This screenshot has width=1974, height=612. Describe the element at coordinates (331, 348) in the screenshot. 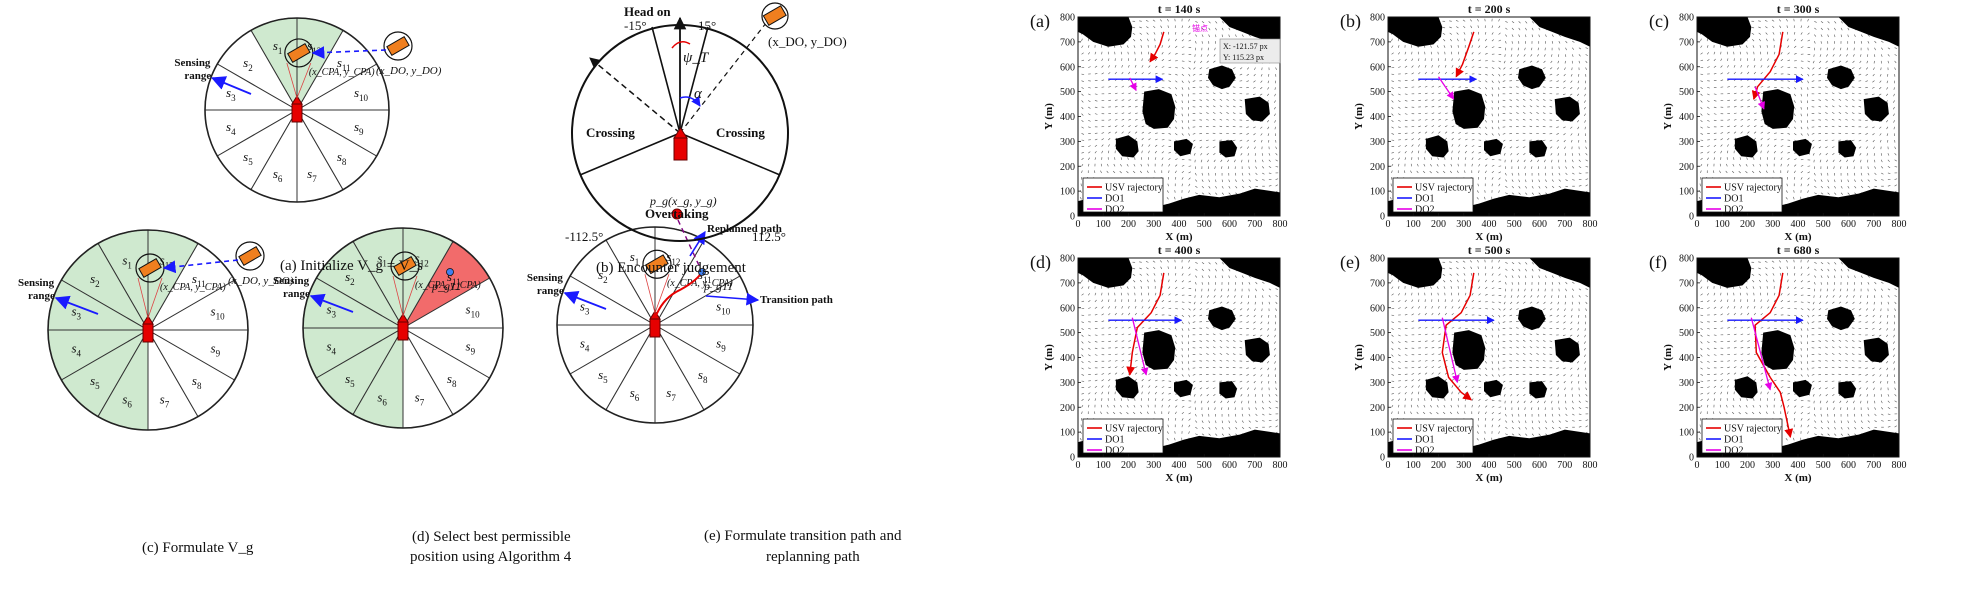

I see `sector-label-s4: s4` at that location.